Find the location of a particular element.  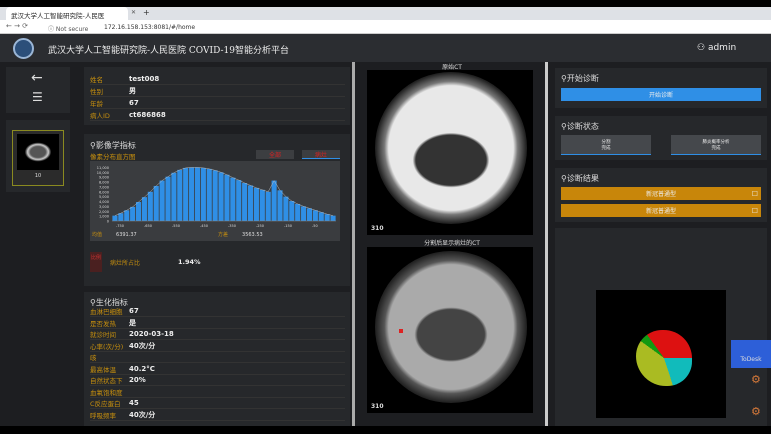

app-header is located at coordinates (385, 48).